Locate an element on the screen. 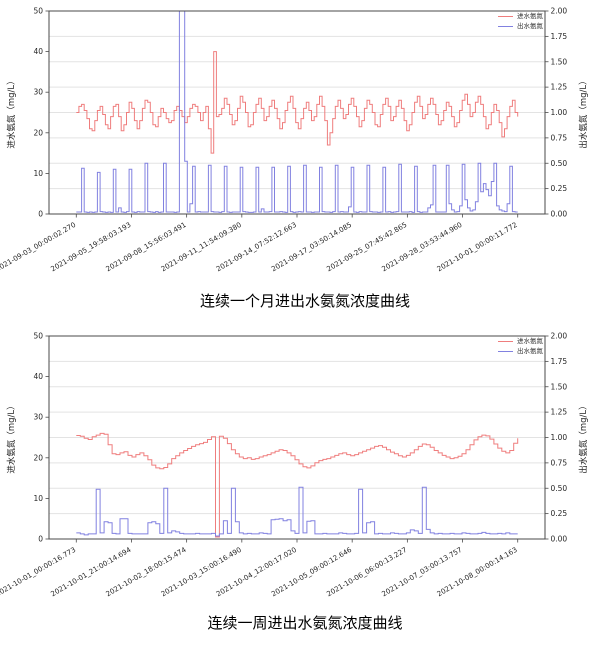 Image resolution: width=610 pixels, height=648 pixels. series-group is located at coordinates (297, 485).